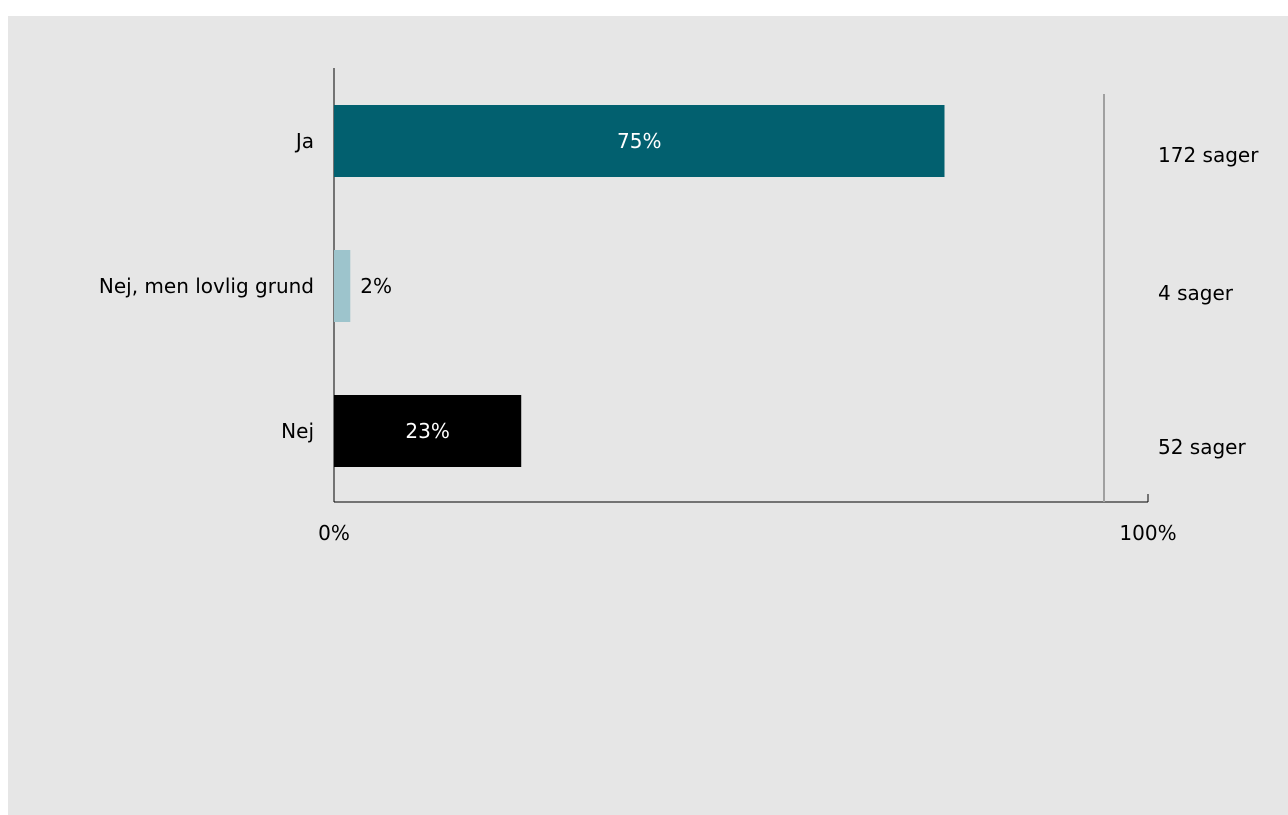 This screenshot has height=815, width=1288. What do you see at coordinates (297, 431) in the screenshot?
I see `category-label-2: Nej` at bounding box center [297, 431].